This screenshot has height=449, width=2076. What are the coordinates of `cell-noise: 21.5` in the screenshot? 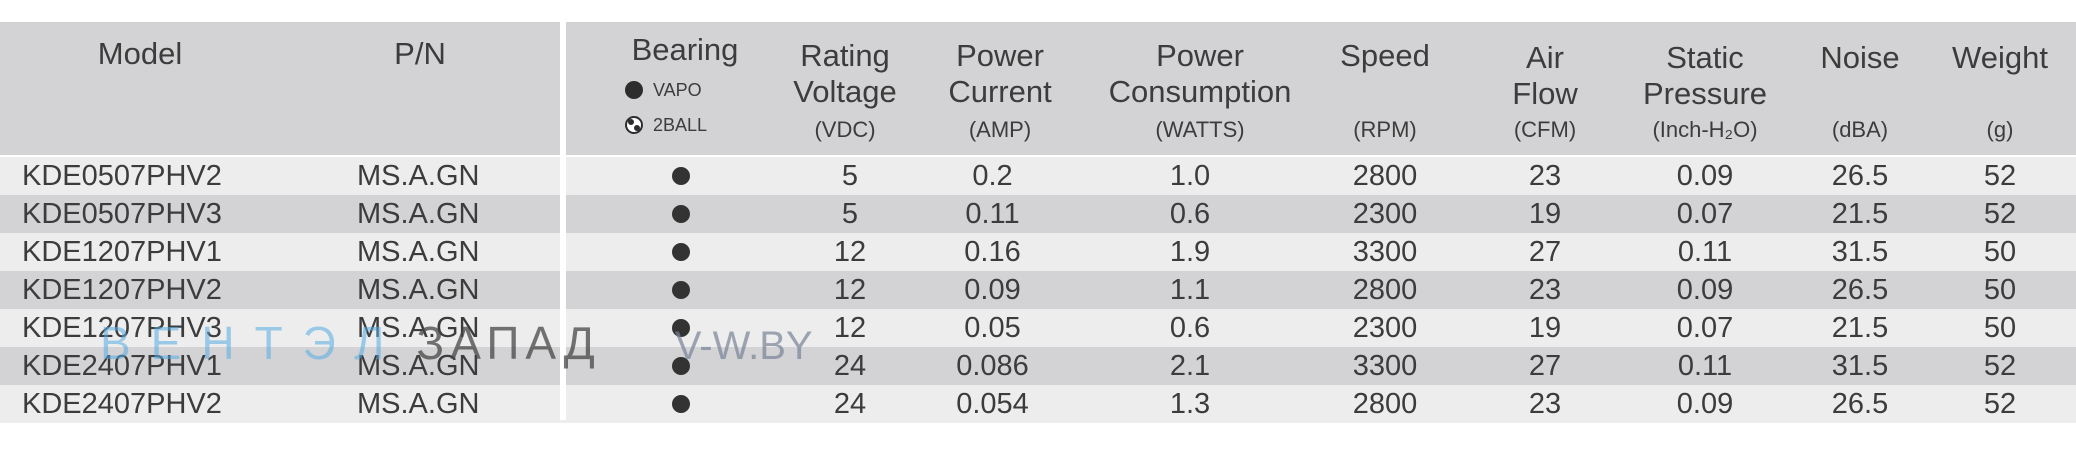 It's located at (1860, 328).